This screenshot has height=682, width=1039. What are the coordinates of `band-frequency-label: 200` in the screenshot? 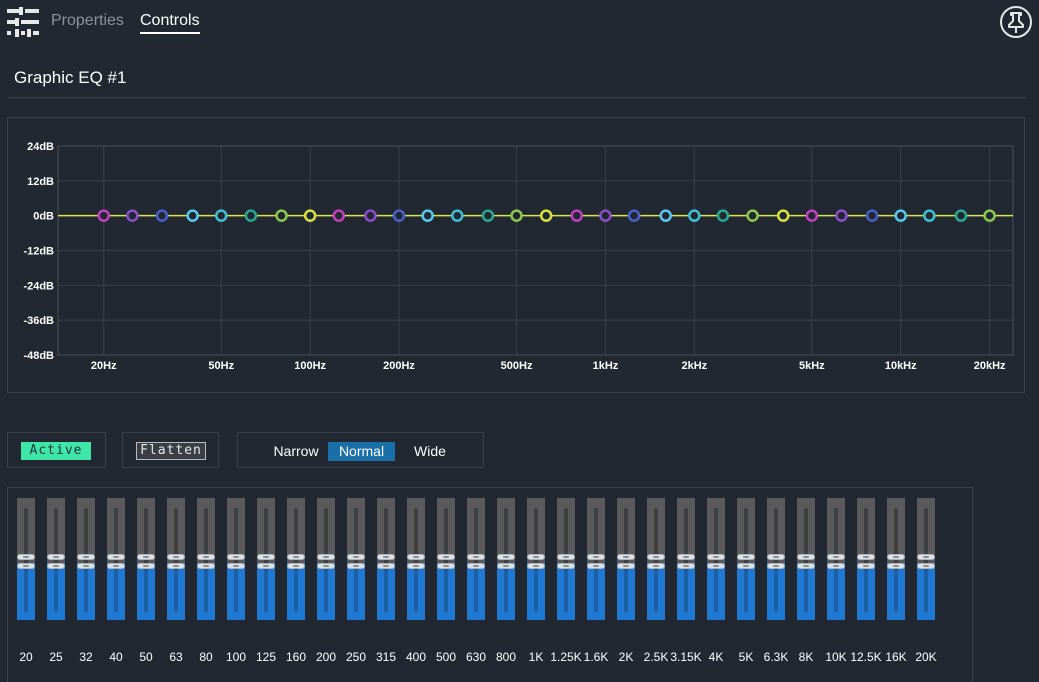 It's located at (326, 657).